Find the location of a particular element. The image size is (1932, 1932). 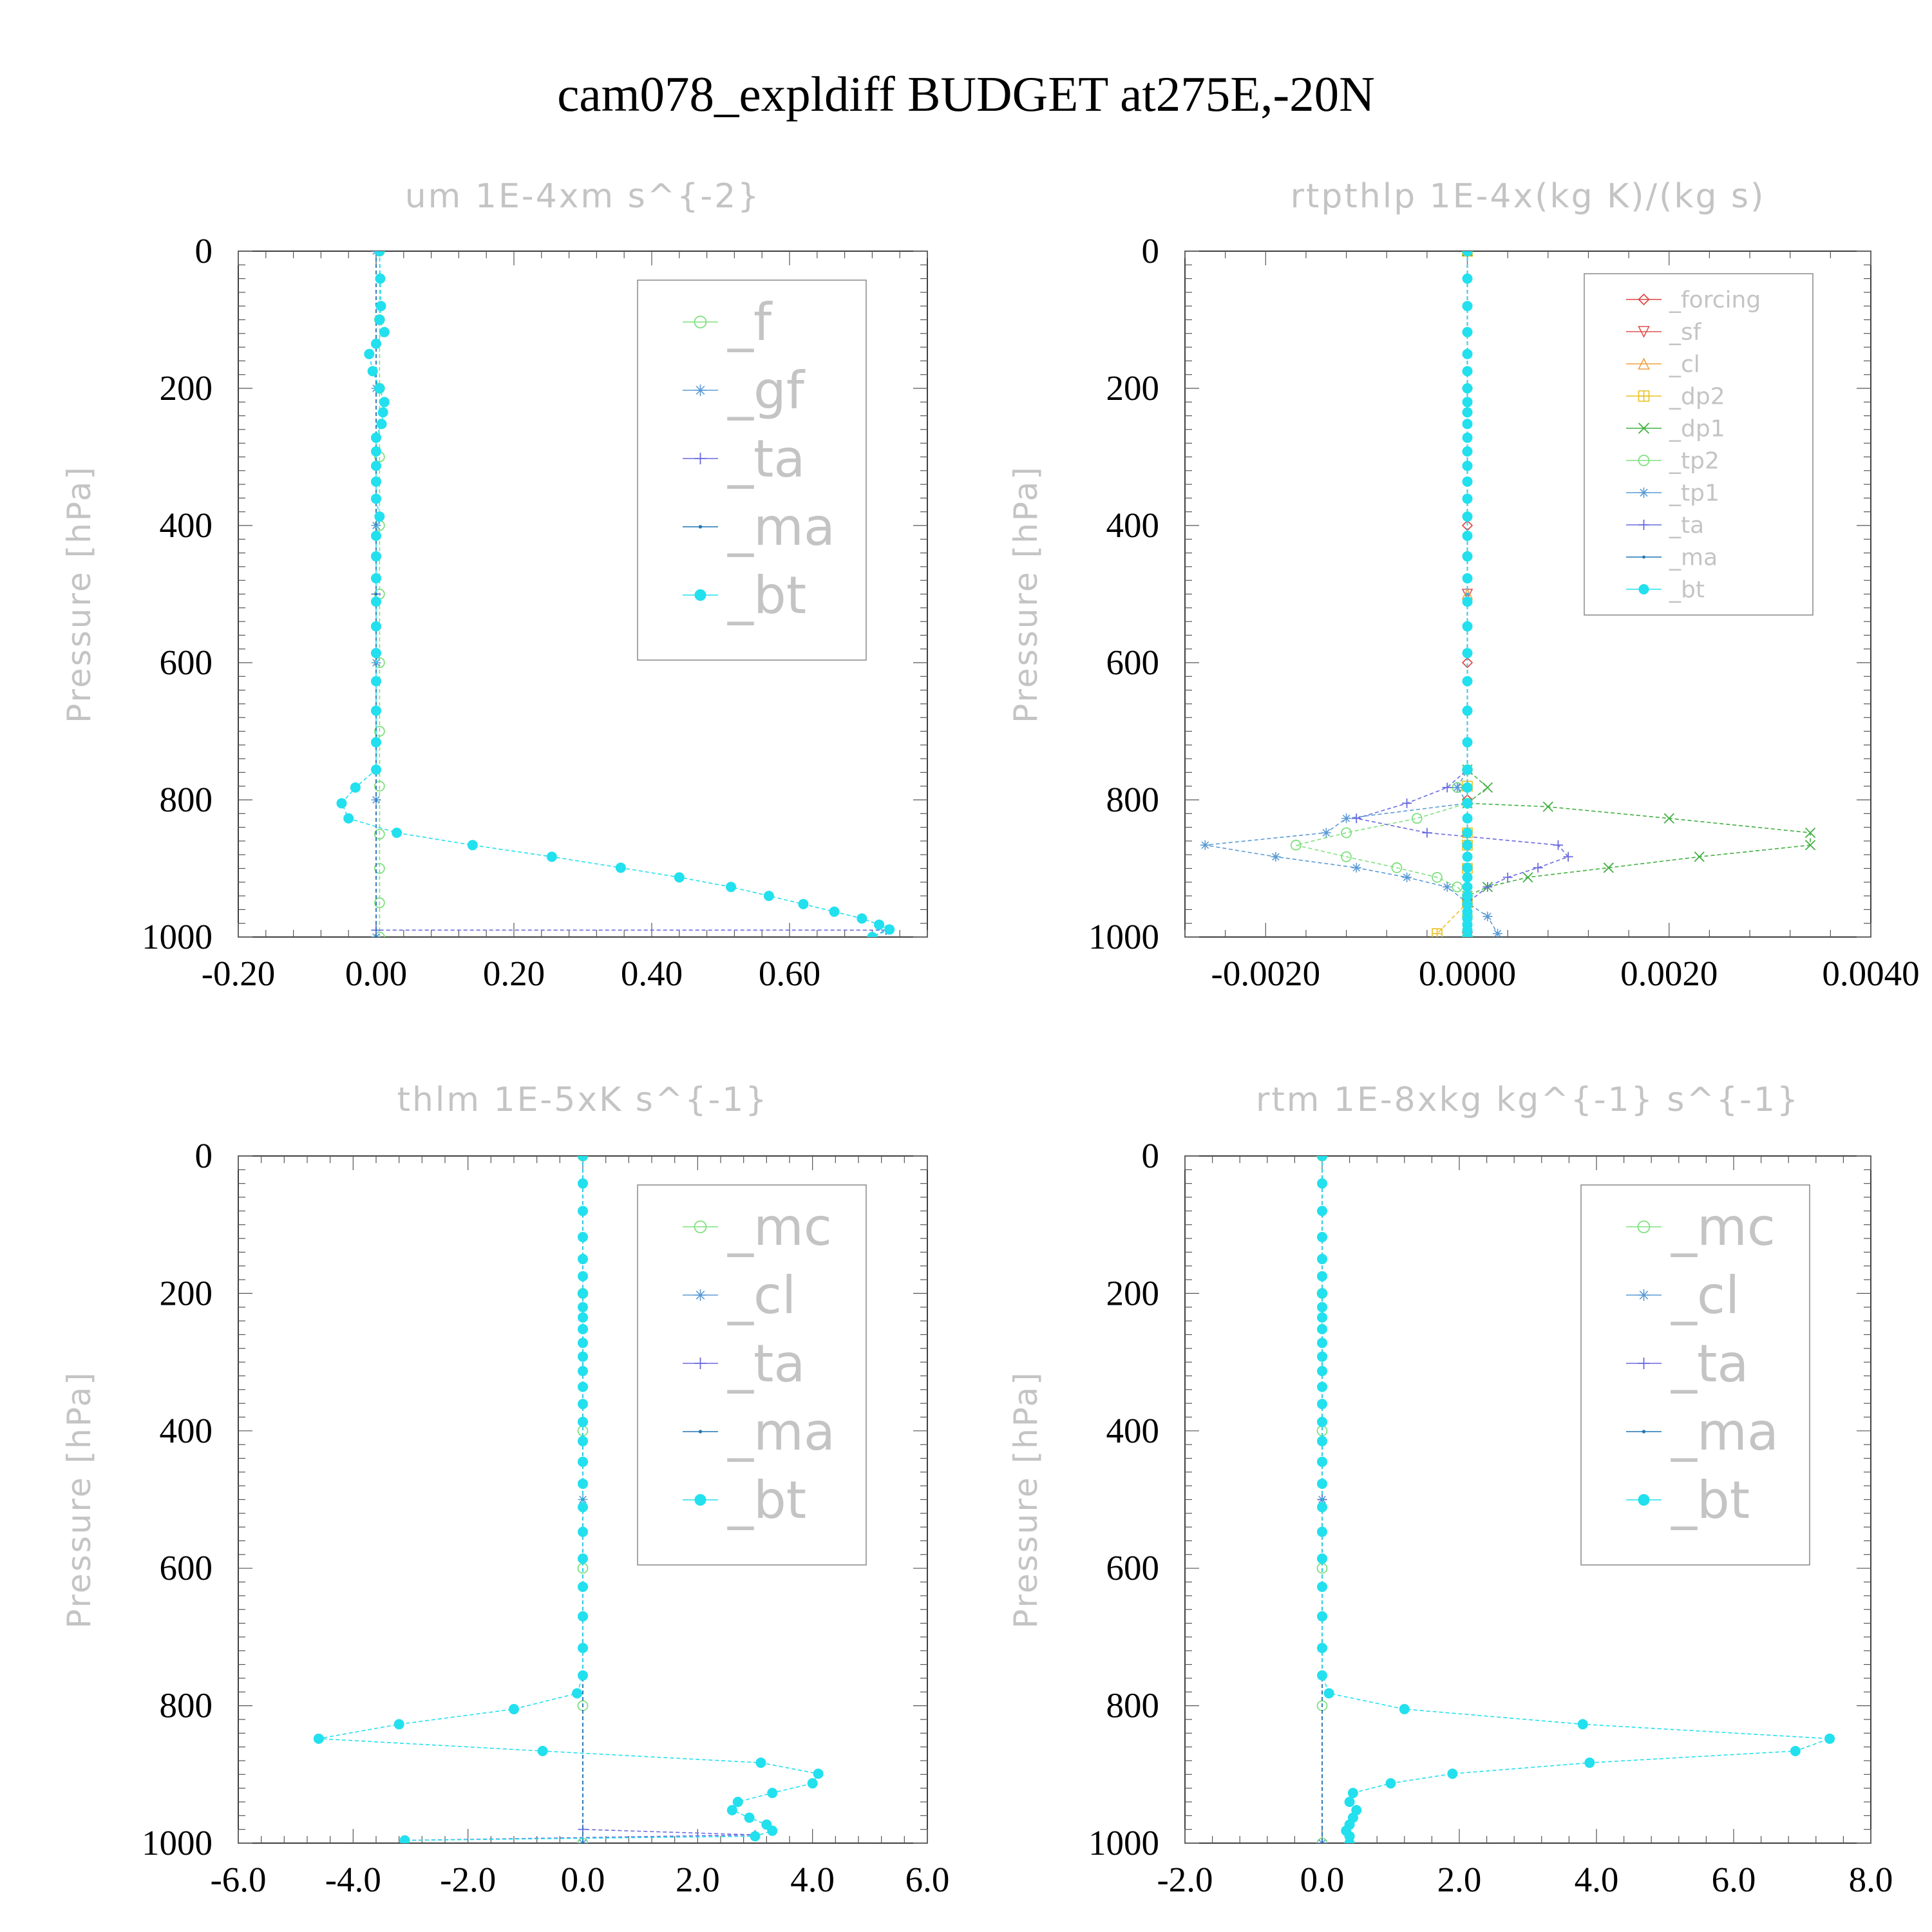

legend-box is located at coordinates (752, 1375).